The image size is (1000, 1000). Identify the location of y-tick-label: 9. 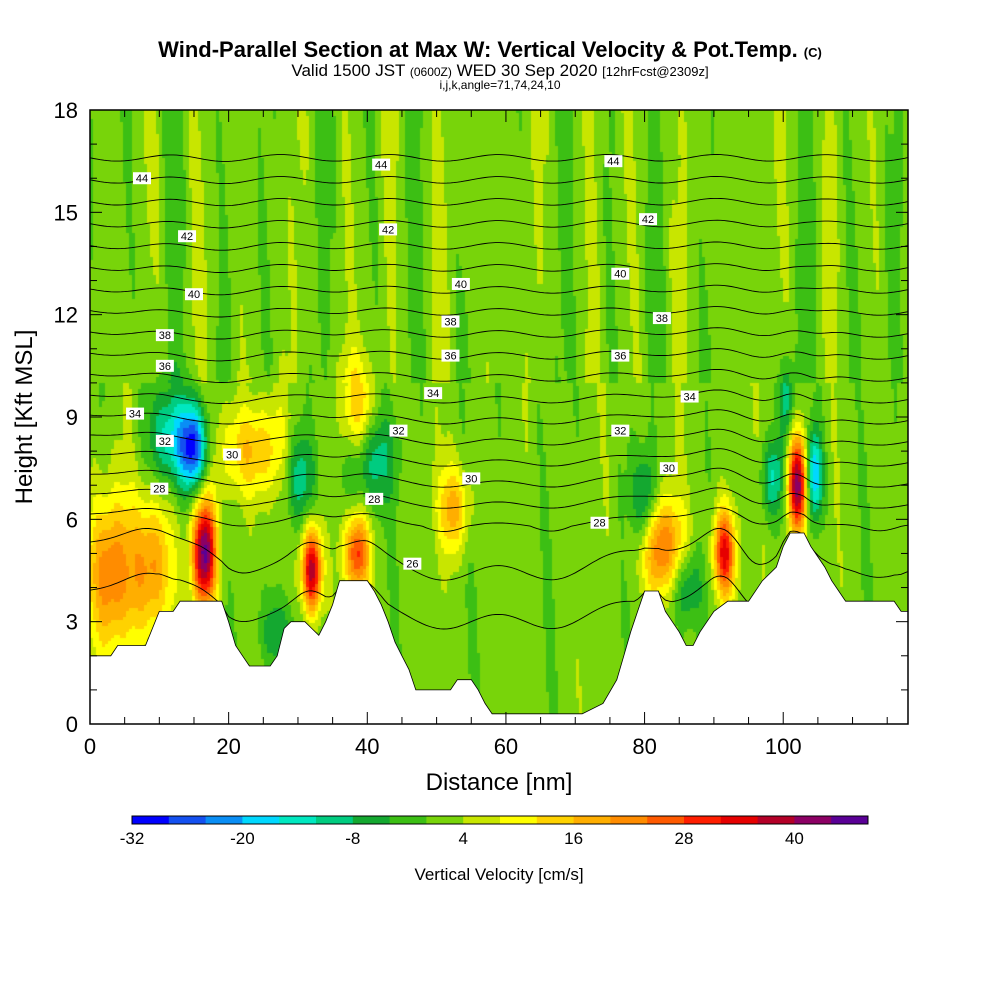
(72, 417).